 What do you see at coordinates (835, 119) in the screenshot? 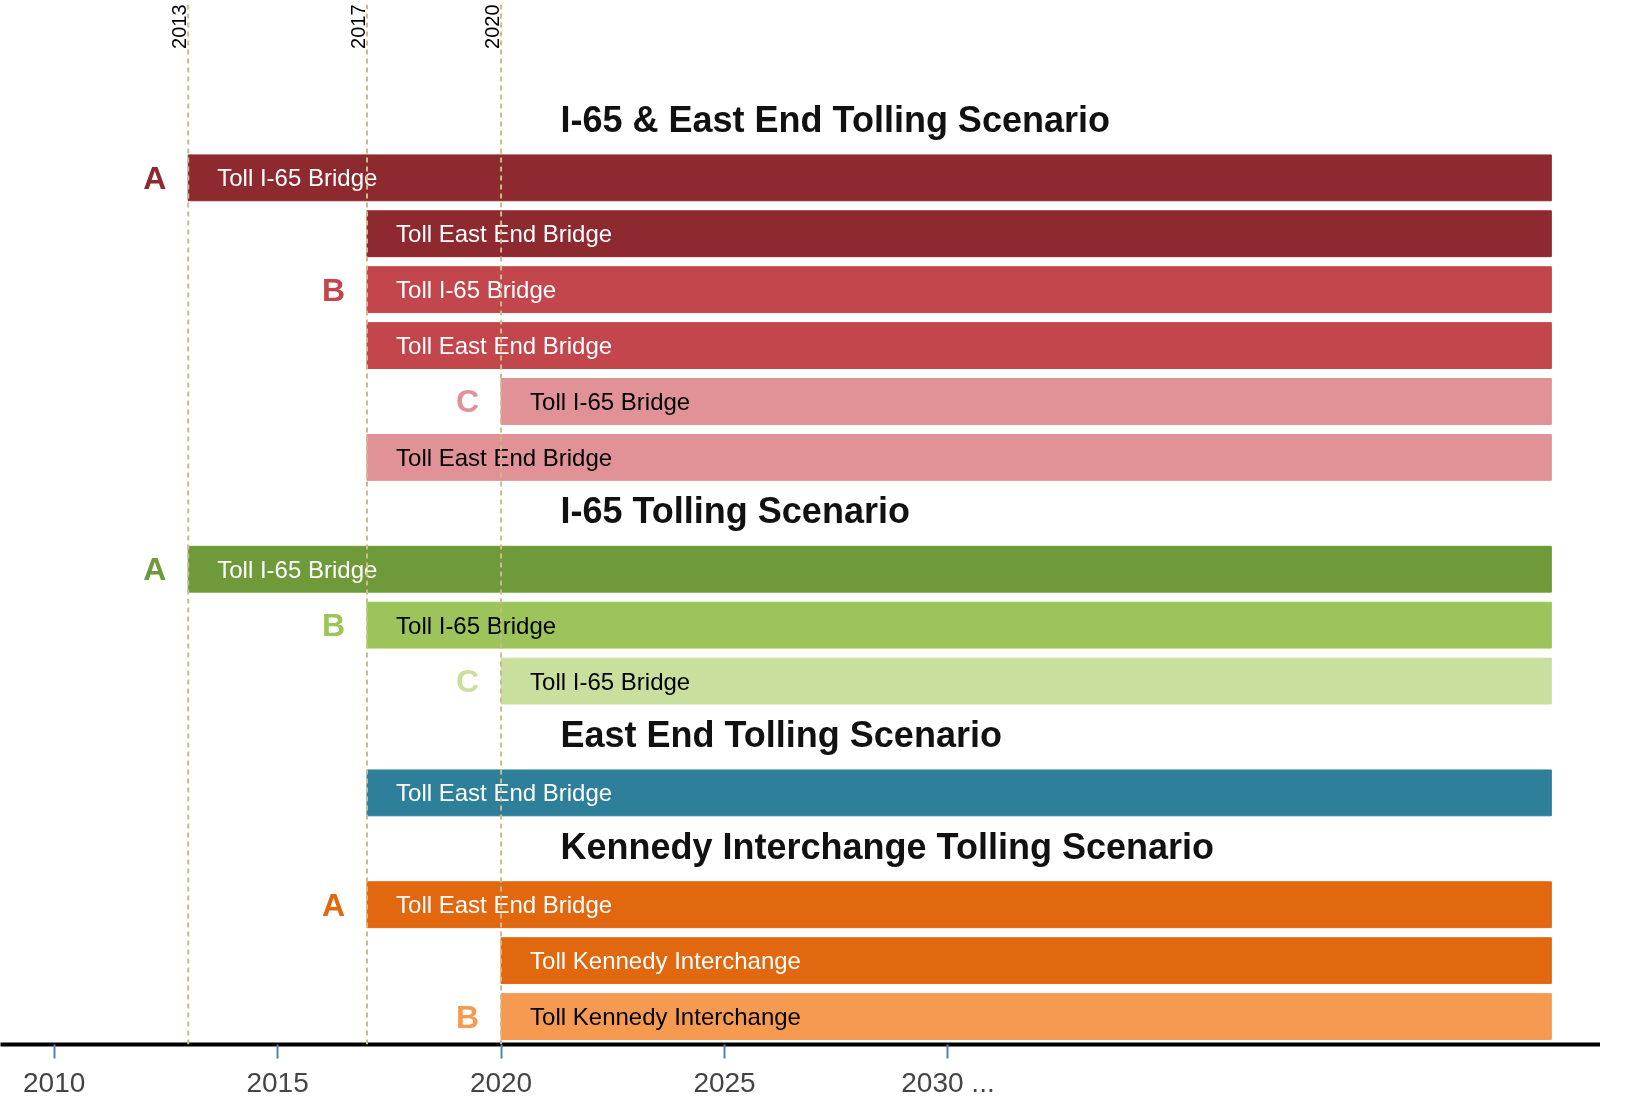
I see `series-label: I-65 & East End Tolling Scenario` at bounding box center [835, 119].